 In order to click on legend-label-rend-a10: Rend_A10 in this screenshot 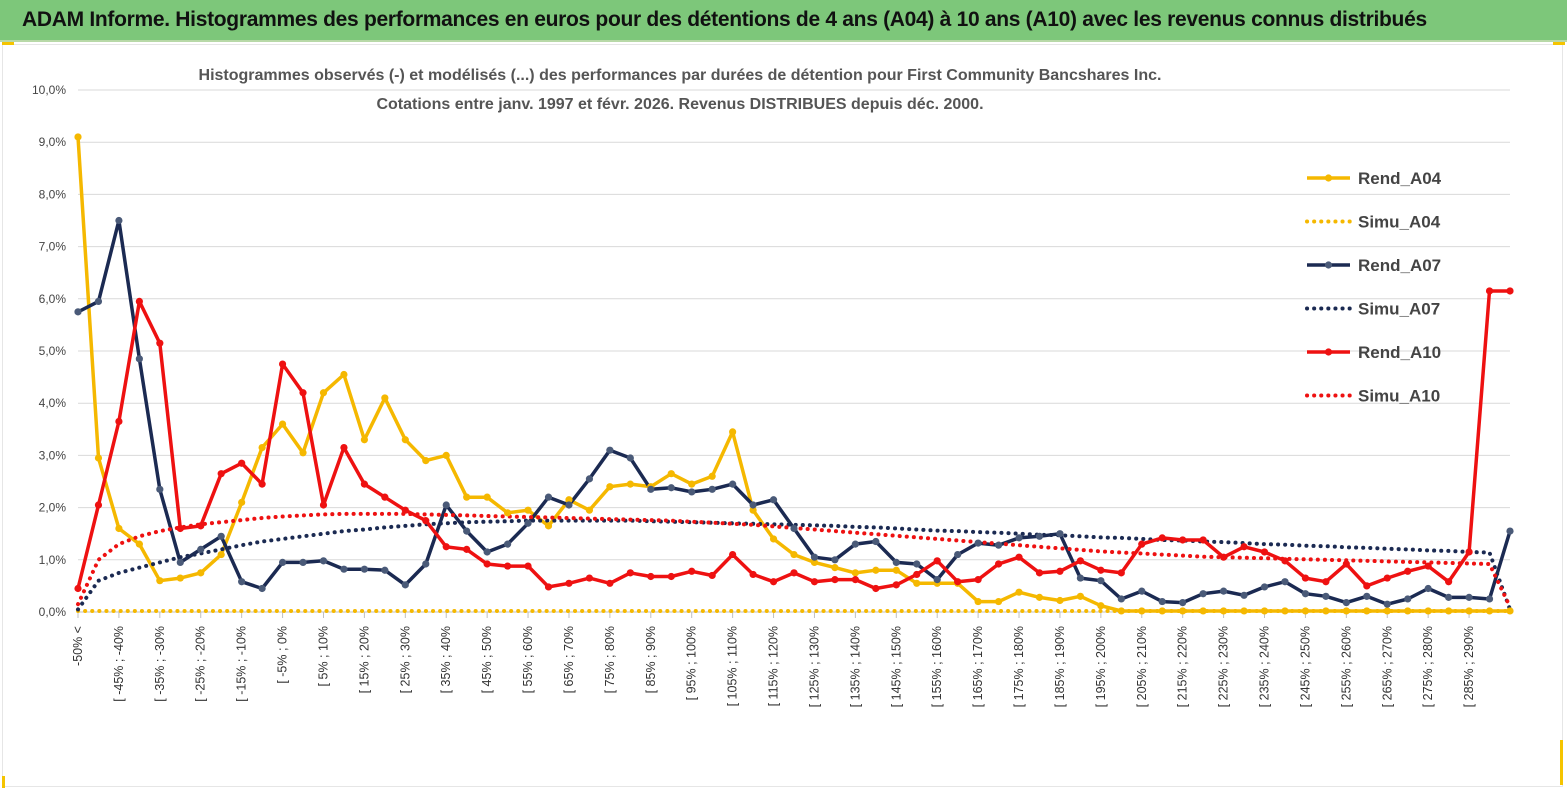, I will do `click(1399, 352)`.